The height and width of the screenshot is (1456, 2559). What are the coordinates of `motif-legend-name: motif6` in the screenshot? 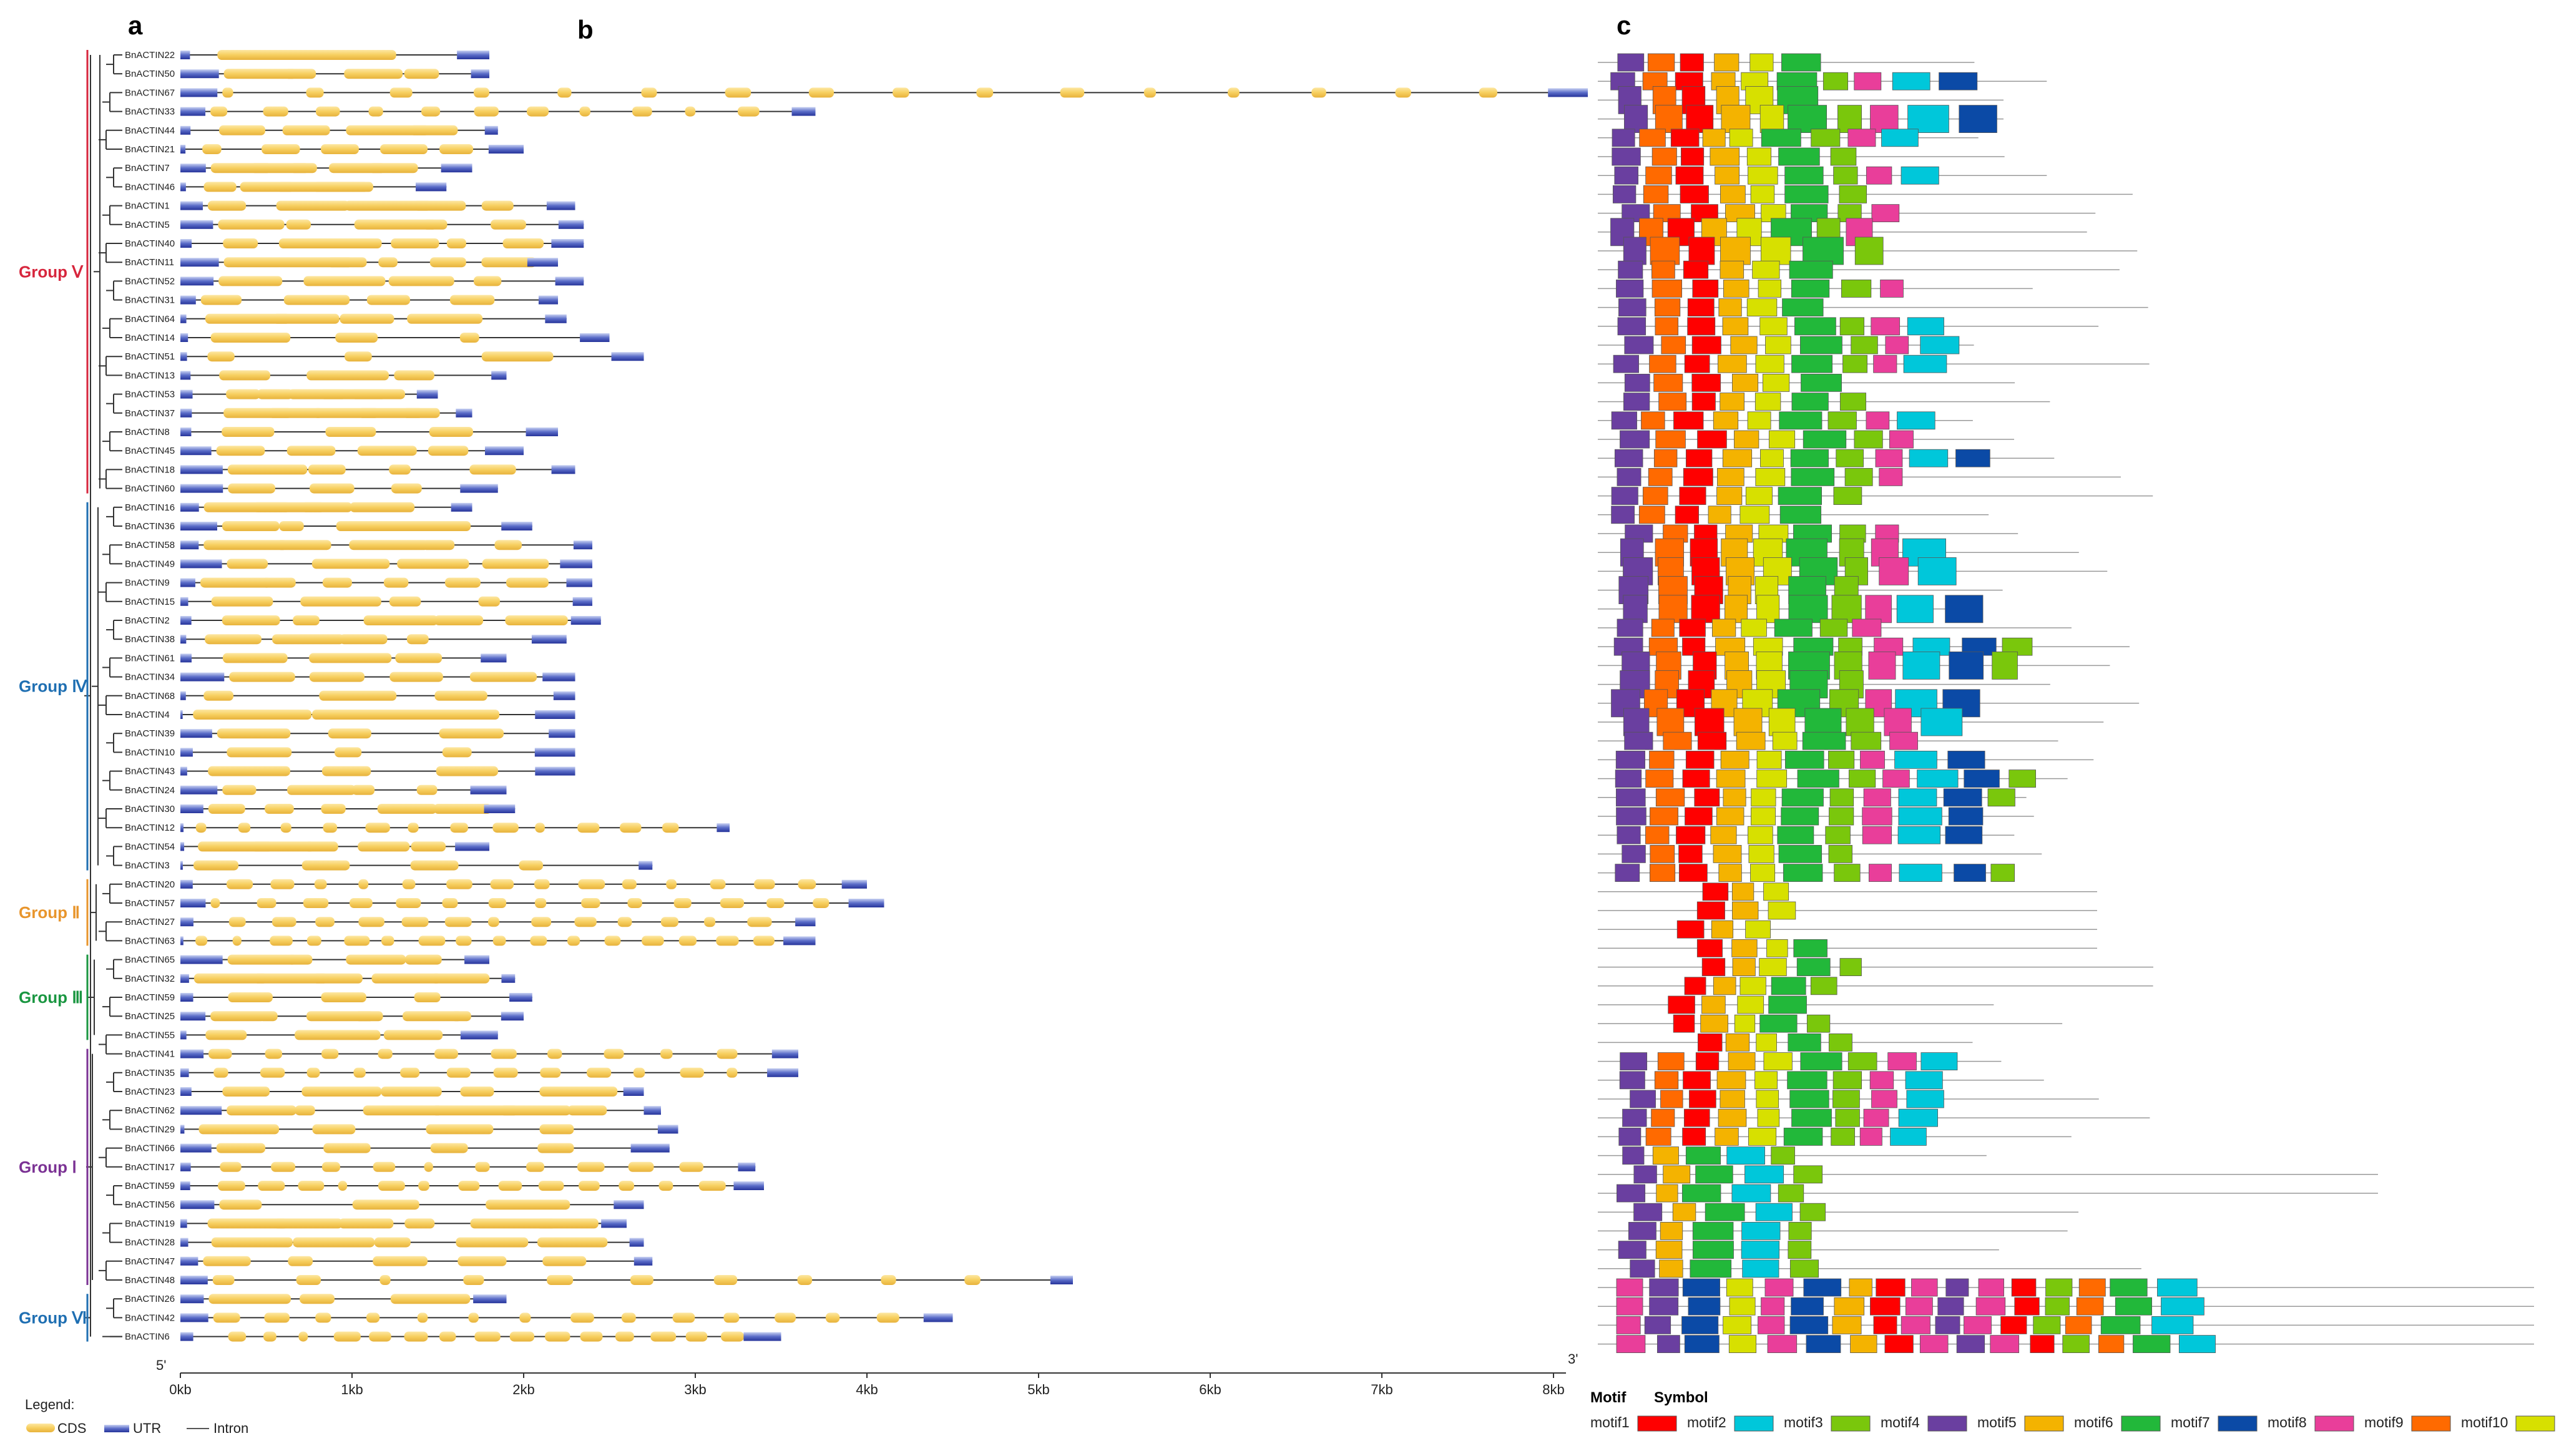 It's located at (2093, 1422).